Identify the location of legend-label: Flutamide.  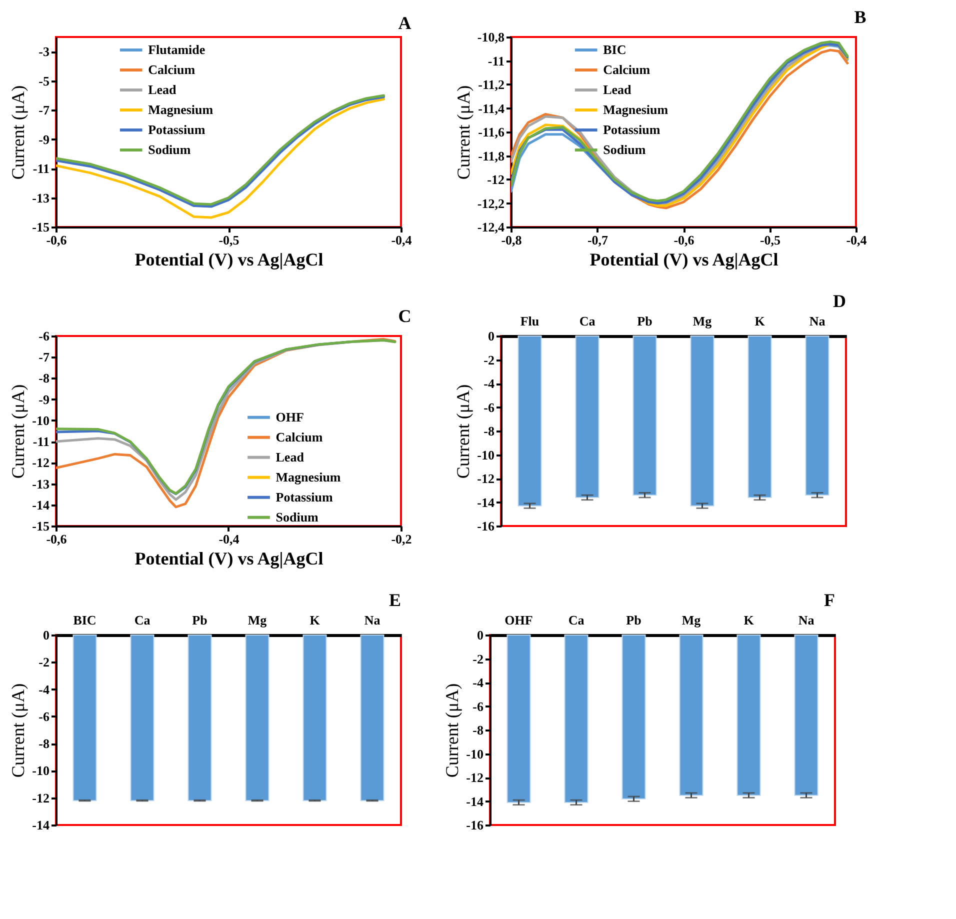
(177, 49).